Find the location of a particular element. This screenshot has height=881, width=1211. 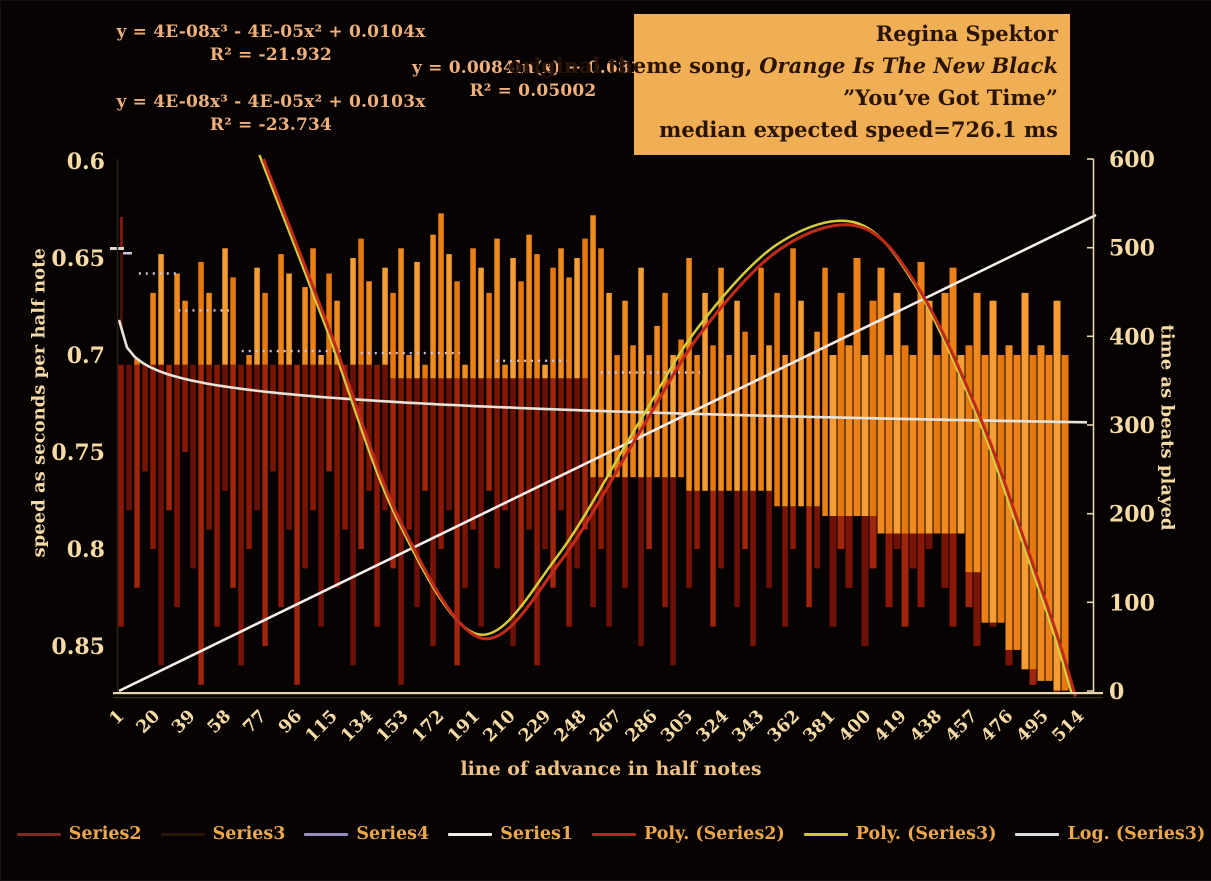

x-axis-tick-label: 324 is located at coordinates (713, 726).